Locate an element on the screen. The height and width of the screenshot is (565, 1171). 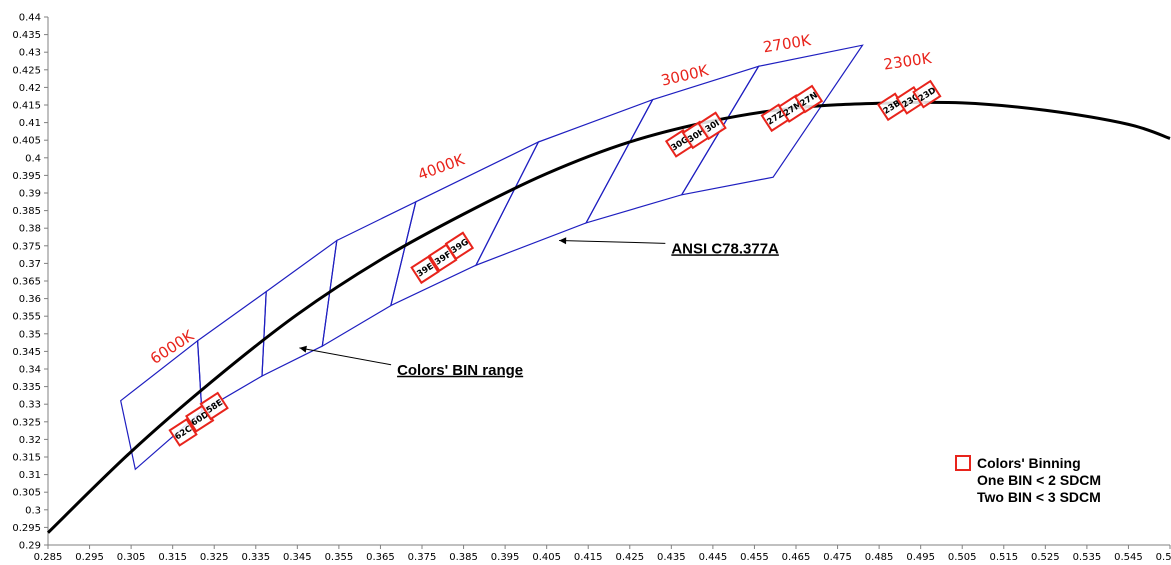
legend-line-1: Colors' Binning is located at coordinates (1029, 463).